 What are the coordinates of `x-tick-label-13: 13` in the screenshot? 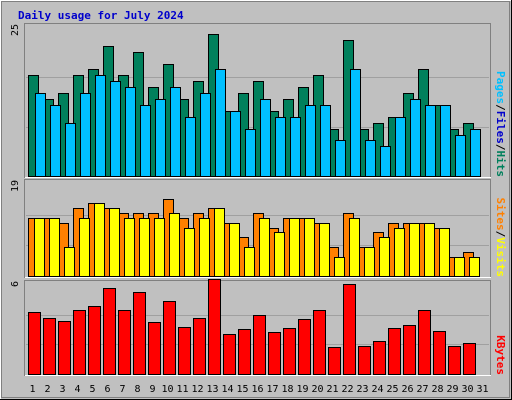 It's located at (212, 389).